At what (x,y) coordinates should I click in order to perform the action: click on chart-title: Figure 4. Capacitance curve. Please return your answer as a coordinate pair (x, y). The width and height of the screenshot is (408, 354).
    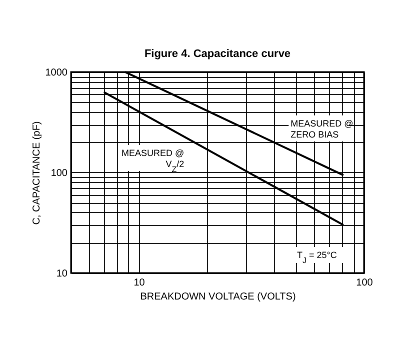
    Looking at the image, I should click on (217, 54).